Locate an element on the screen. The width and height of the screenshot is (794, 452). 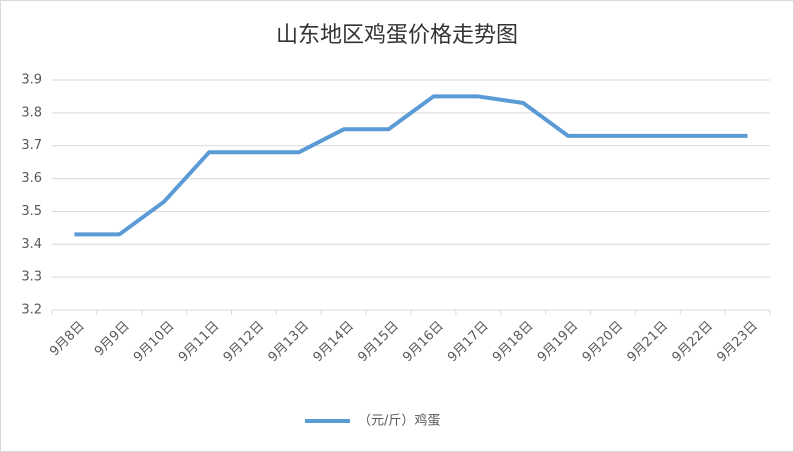
y-tick-label: 3.2 is located at coordinates (31, 310).